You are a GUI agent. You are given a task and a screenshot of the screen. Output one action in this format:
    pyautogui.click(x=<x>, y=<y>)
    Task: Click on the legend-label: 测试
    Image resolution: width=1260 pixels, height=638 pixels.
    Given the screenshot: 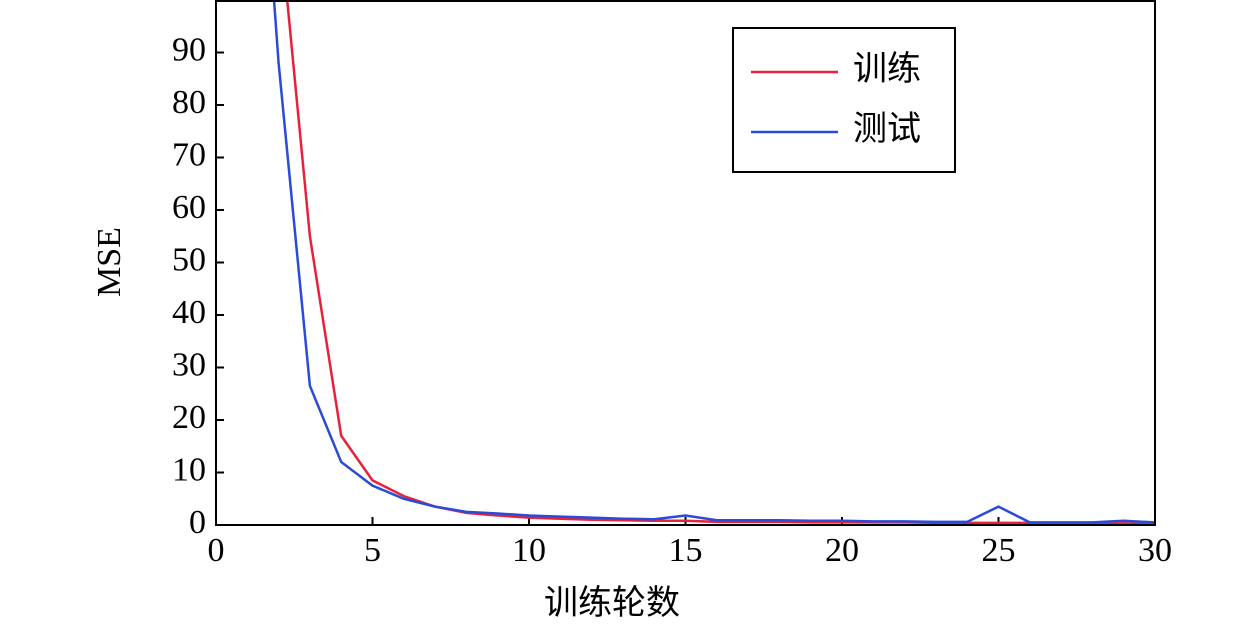 What is the action you would take?
    pyautogui.click(x=887, y=129)
    